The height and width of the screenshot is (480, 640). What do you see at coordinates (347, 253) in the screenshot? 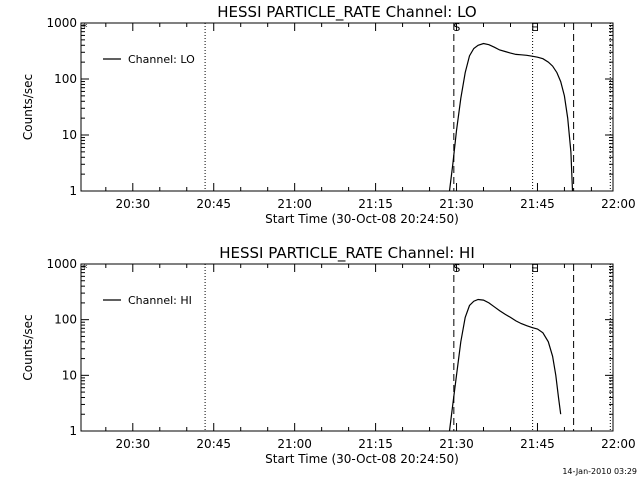
I see `chart-title: HESSI PARTICLE_RATE Channel: HI` at bounding box center [347, 253].